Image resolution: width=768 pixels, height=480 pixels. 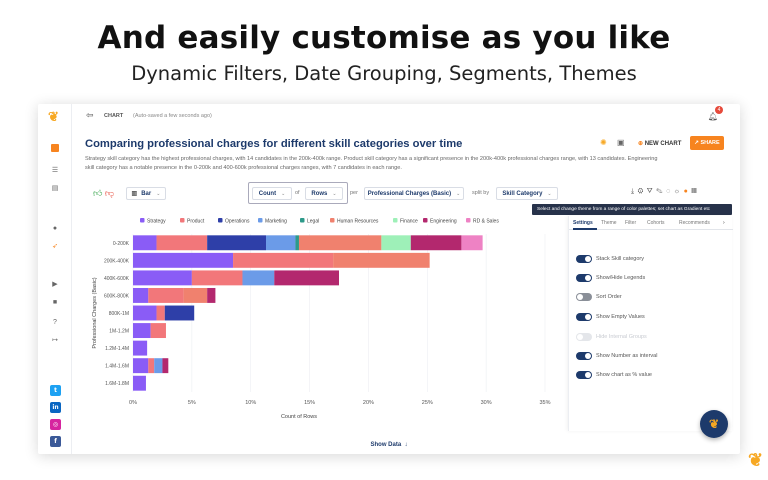 I want to click on back-arrow-icon: ⇦, so click(x=90, y=115).